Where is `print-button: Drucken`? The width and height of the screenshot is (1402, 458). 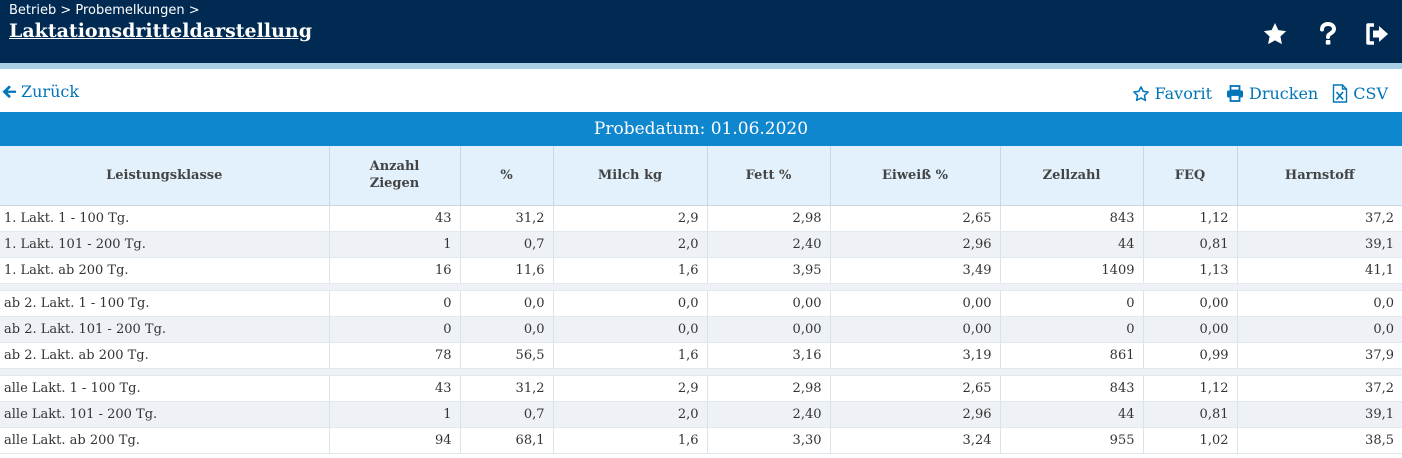 print-button: Drucken is located at coordinates (1272, 93).